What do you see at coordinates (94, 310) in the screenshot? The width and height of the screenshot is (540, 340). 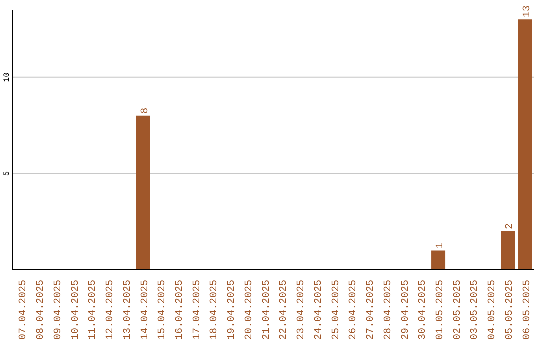 I see `x-tick-label: 11.04.2025` at bounding box center [94, 310].